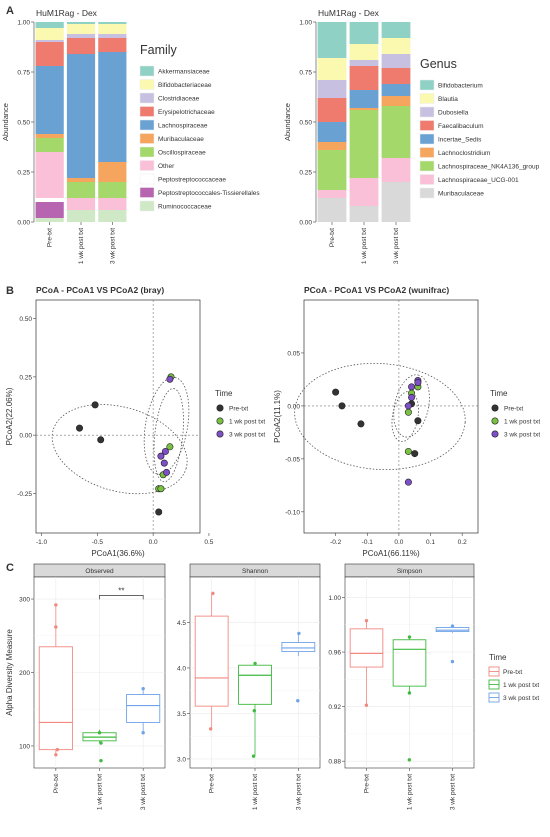 The image size is (550, 837). Describe the element at coordinates (181, 139) in the screenshot. I see `family-chart-legend-label: Muribaculaceae` at that location.